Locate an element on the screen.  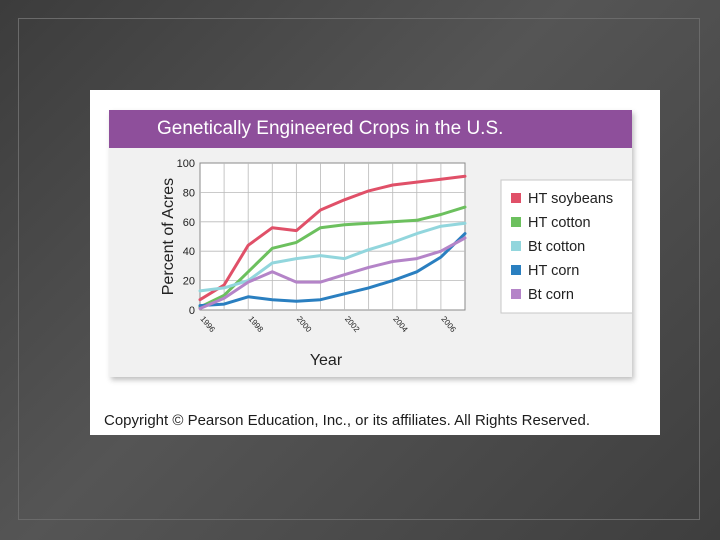
legend-label: HT corn is located at coordinates (553, 271).